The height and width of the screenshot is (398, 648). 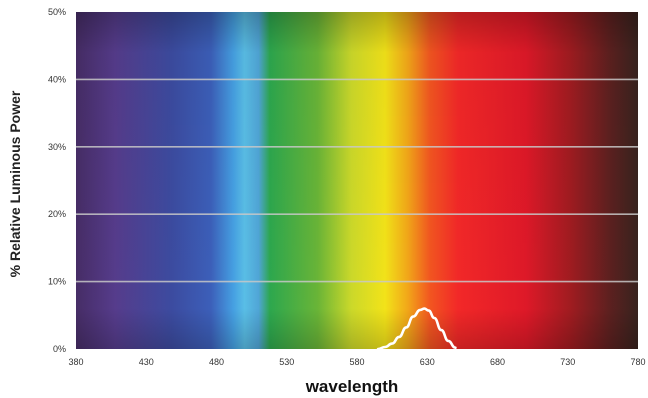 What do you see at coordinates (497, 362) in the screenshot?
I see `x-tick-label: 680` at bounding box center [497, 362].